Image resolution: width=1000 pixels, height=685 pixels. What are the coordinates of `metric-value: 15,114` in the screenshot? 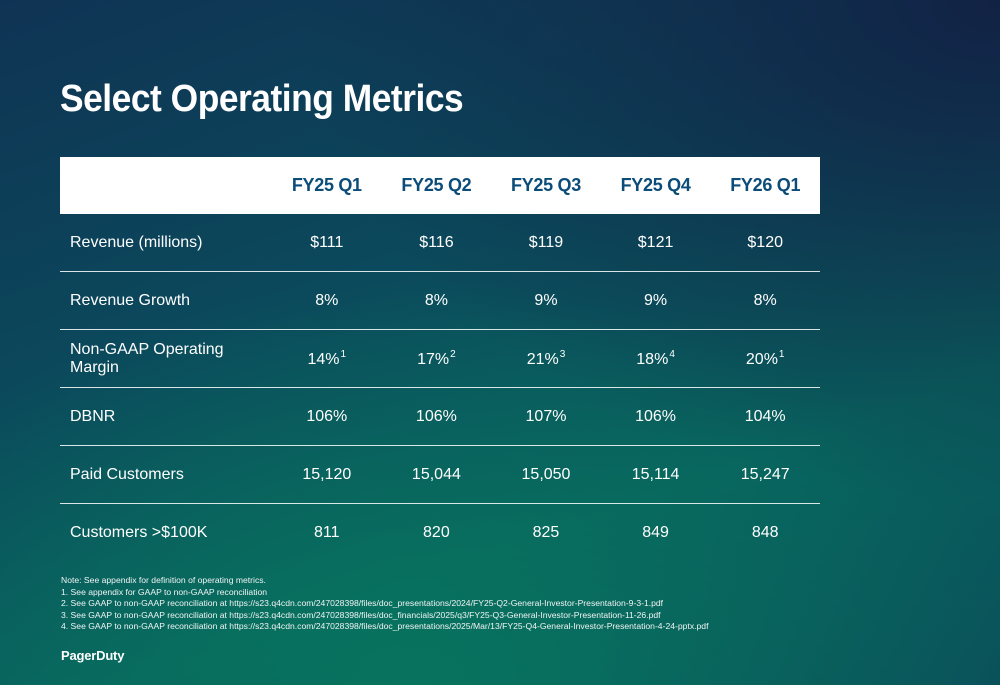 It's located at (655, 474).